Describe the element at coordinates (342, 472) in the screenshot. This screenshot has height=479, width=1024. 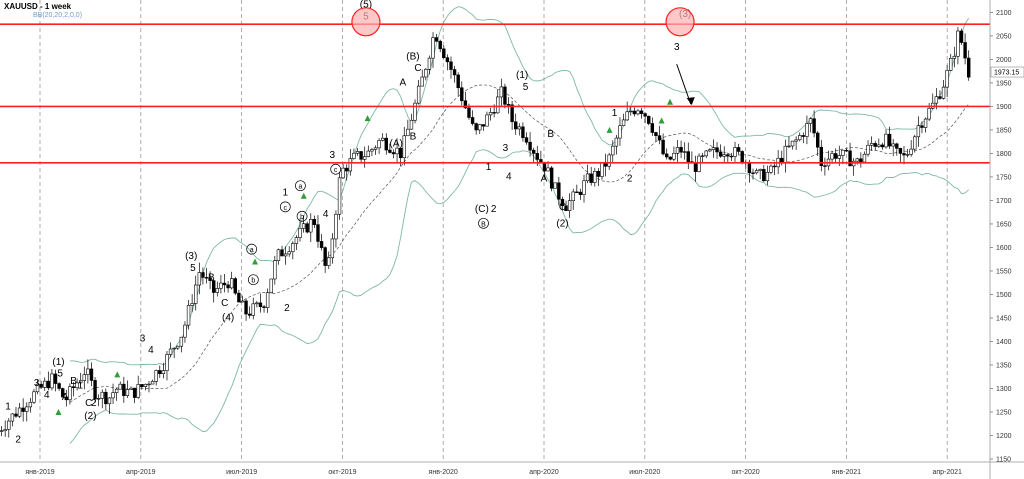
I see `x-tick-label: окт-2019` at that location.